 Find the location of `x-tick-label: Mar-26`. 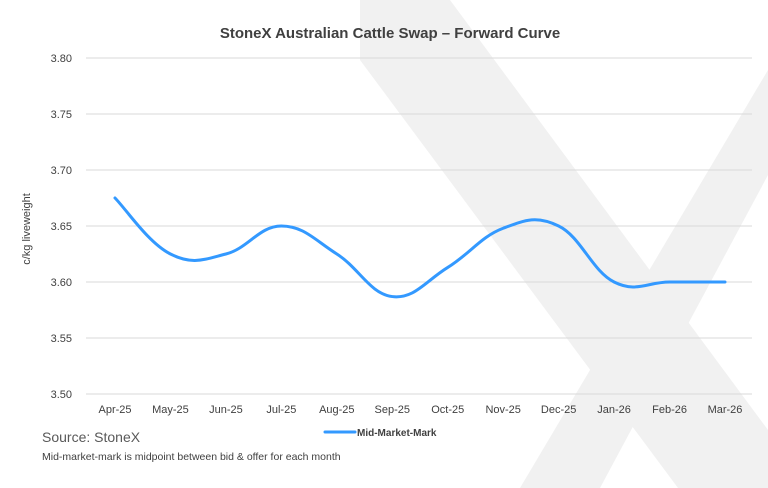

x-tick-label: Mar-26 is located at coordinates (725, 410).